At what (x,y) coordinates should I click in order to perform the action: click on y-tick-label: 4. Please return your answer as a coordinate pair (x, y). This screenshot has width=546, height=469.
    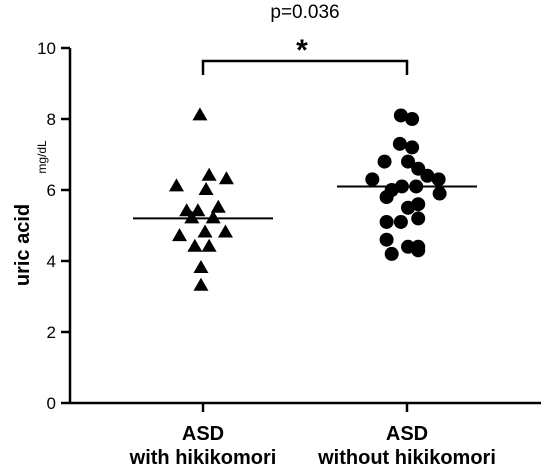
    Looking at the image, I should click on (51, 261).